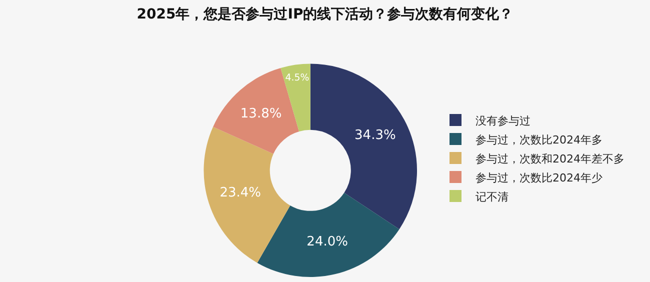 The height and width of the screenshot is (282, 650). I want to click on data-label: 4.5%, so click(297, 78).